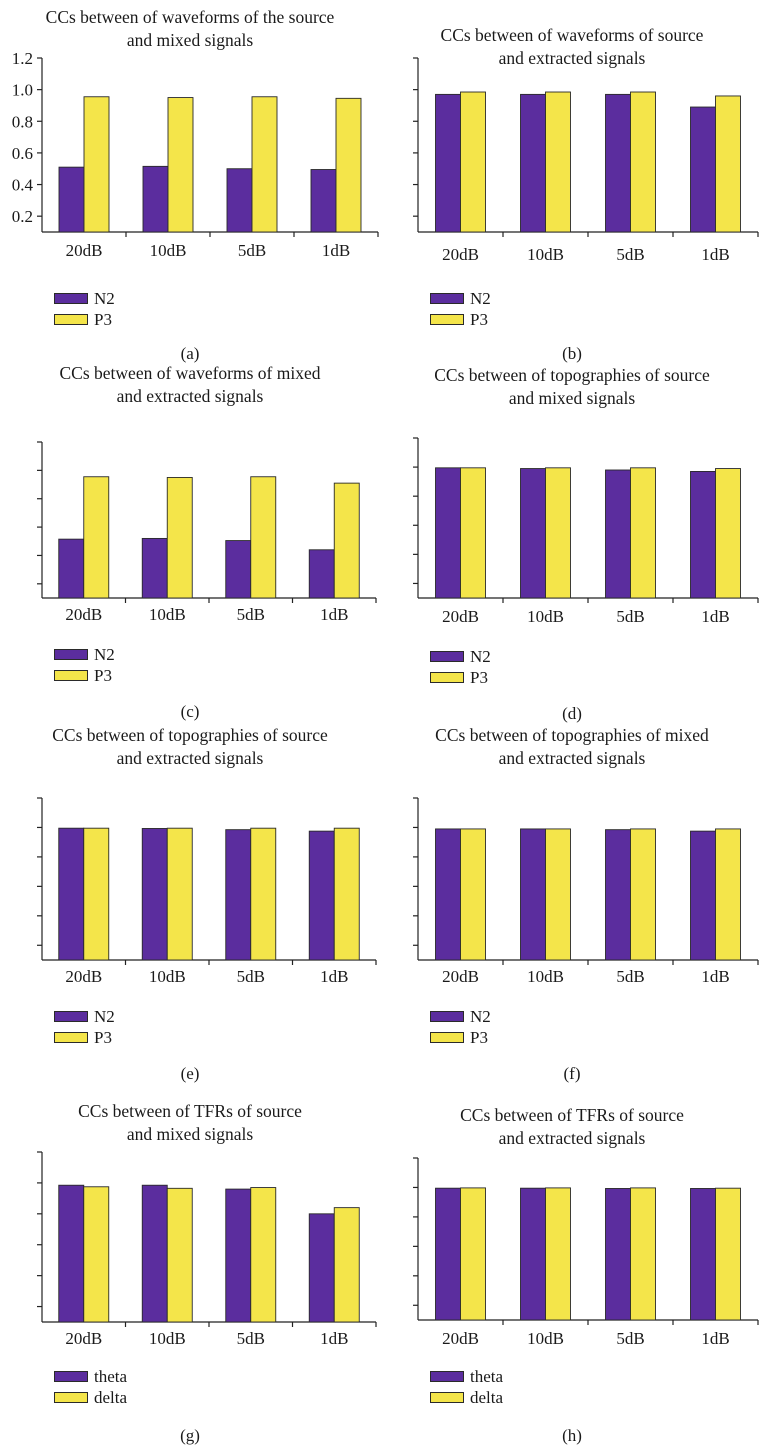 The width and height of the screenshot is (764, 1456). I want to click on y-tick-label: 0.2, so click(22, 216).